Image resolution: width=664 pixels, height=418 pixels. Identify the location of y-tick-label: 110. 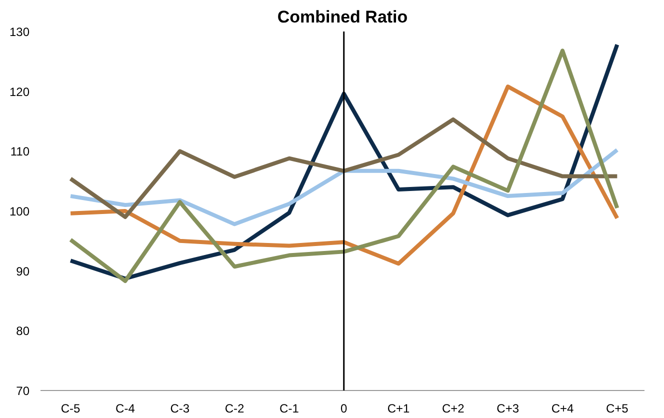
(20, 151).